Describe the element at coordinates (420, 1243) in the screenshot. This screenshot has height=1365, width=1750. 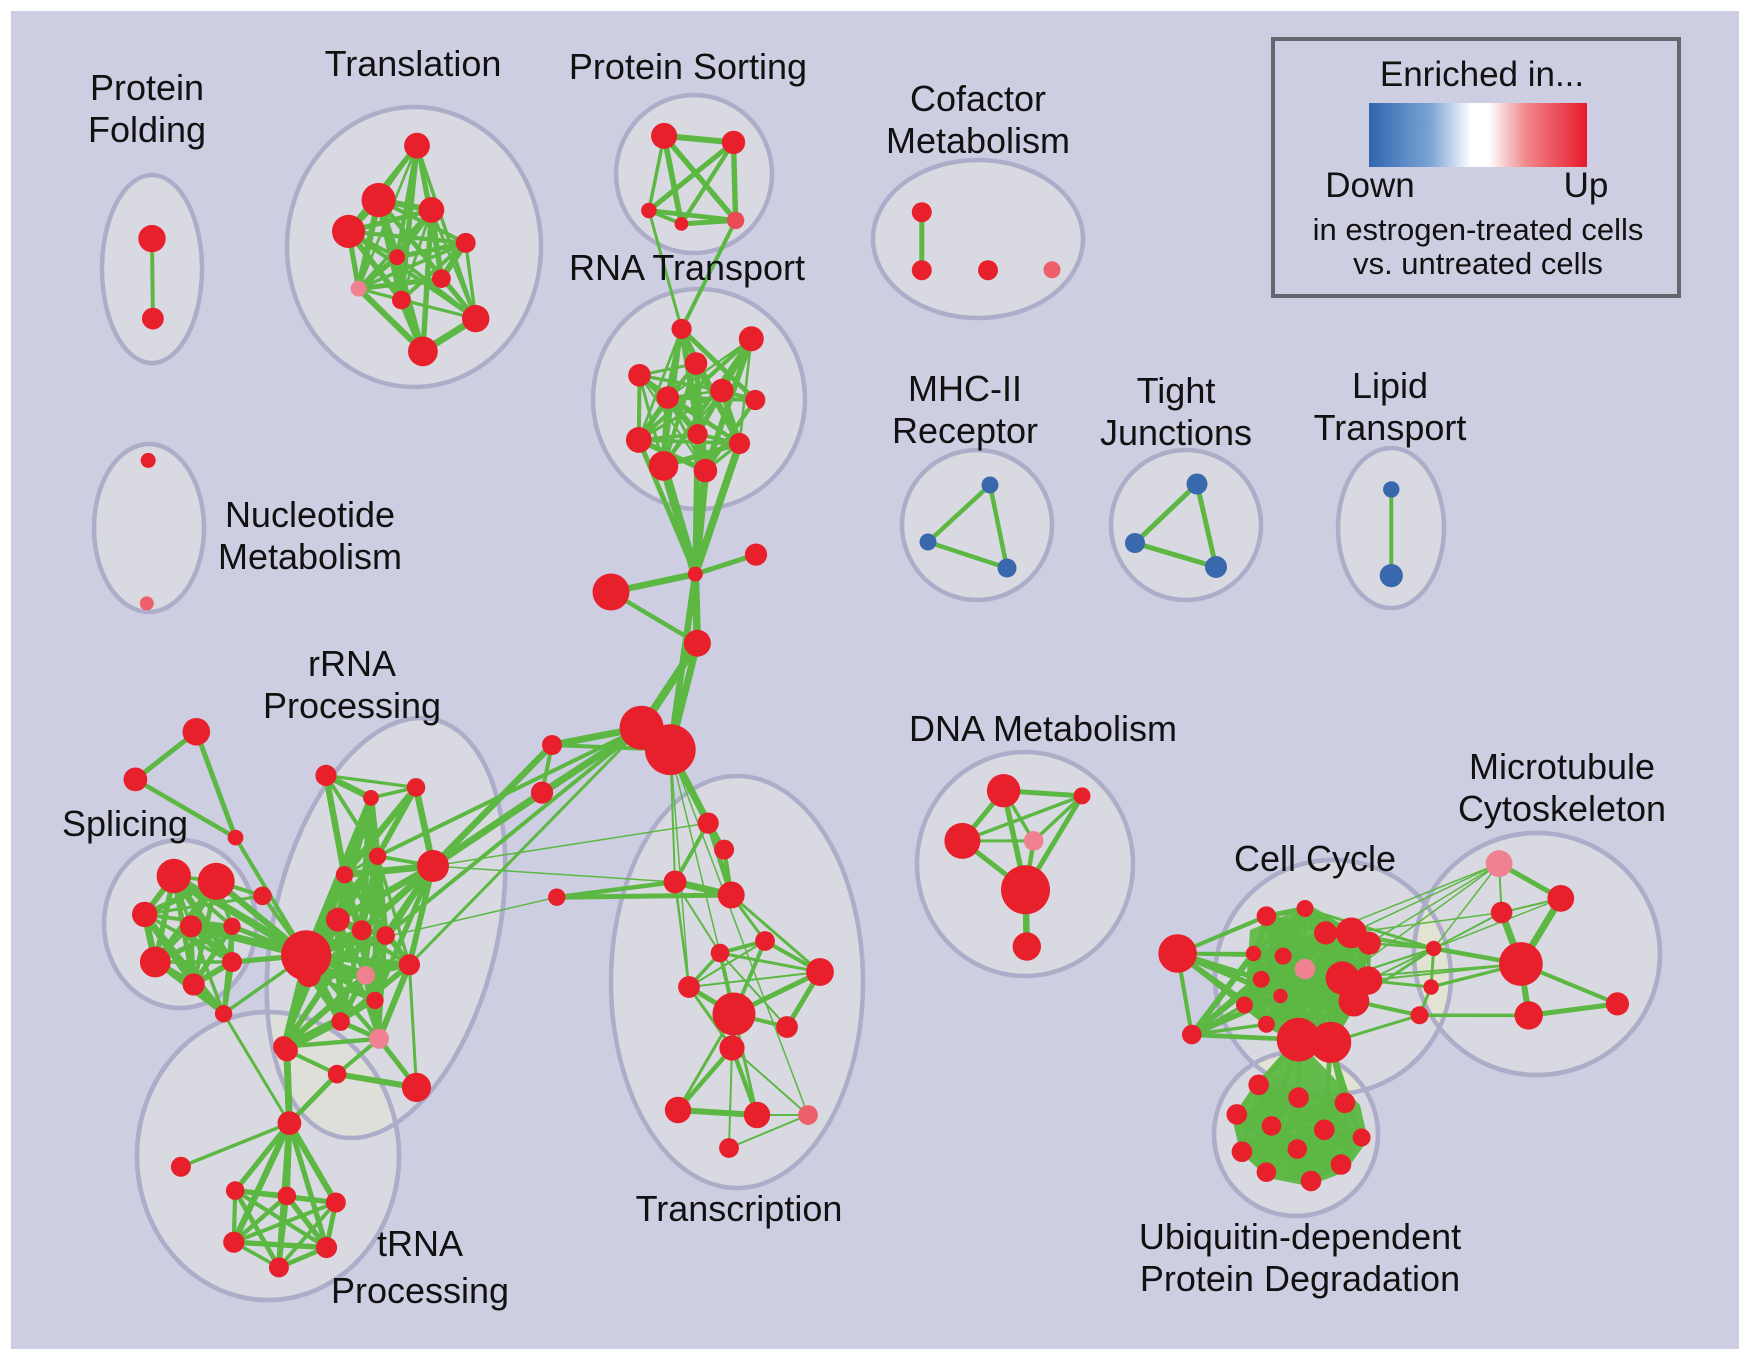
I see `svg-text: tRNA` at that location.